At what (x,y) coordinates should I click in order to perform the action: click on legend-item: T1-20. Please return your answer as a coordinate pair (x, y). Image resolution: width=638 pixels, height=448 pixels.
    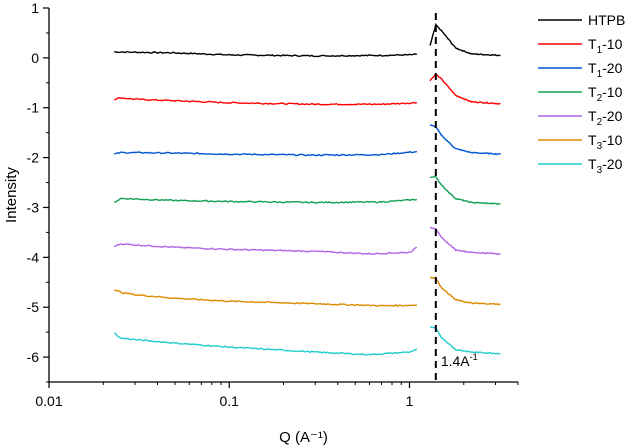
    Looking at the image, I should click on (580, 70).